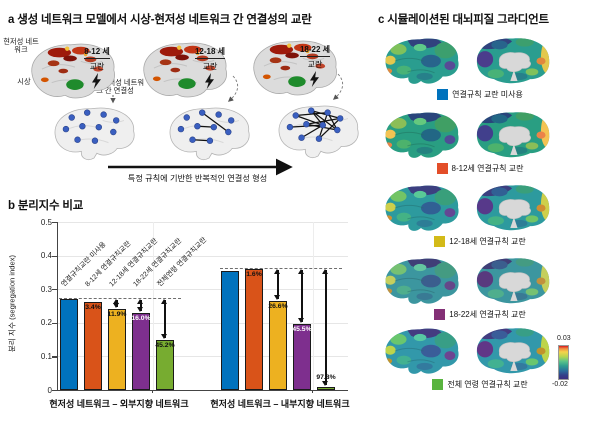  Describe the element at coordinates (302, 330) in the screenshot. I see `percent-change-label: 45.5%` at that location.